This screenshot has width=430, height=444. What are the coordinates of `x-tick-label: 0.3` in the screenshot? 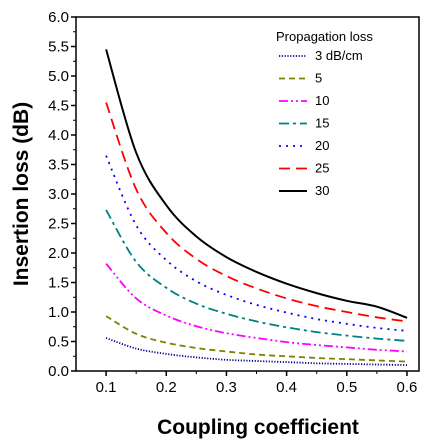 It's located at (226, 387).